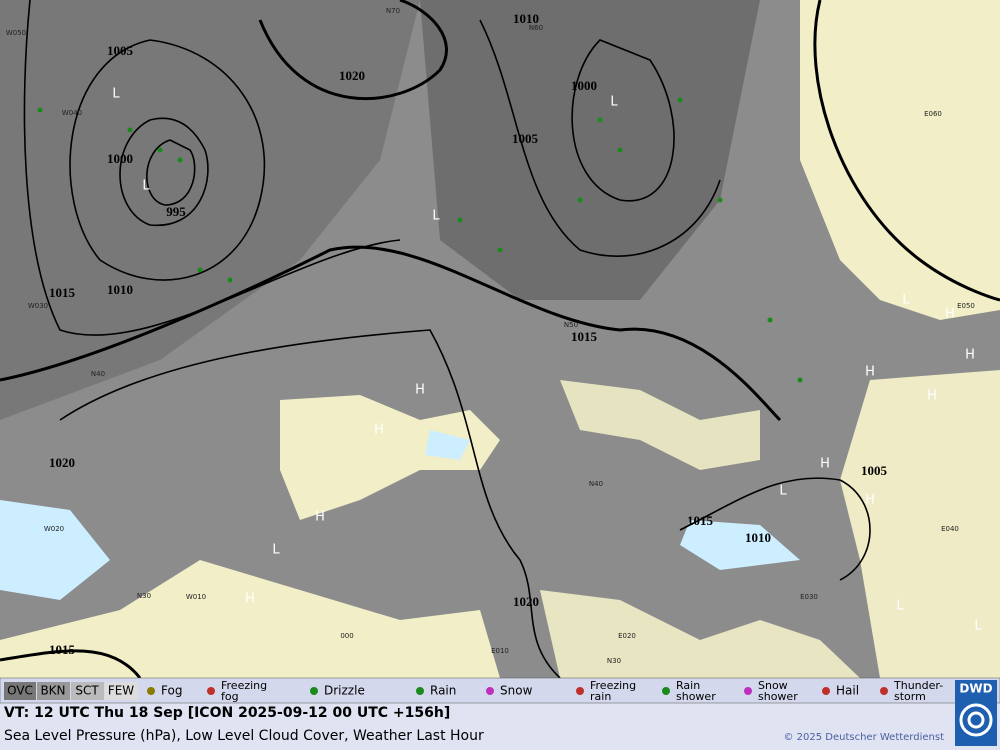 Image resolution: width=1000 pixels, height=750 pixels. What do you see at coordinates (910, 696) in the screenshot?
I see `legend-label: storm` at bounding box center [910, 696].